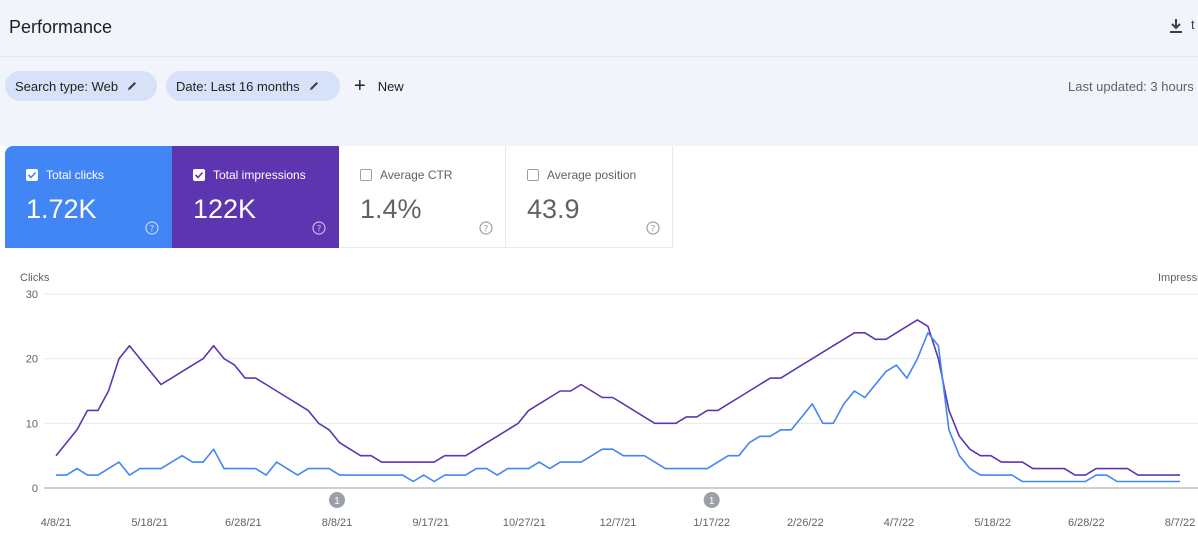 This screenshot has height=541, width=1198. Describe the element at coordinates (61, 209) in the screenshot. I see `metric-value: 1.72K` at that location.